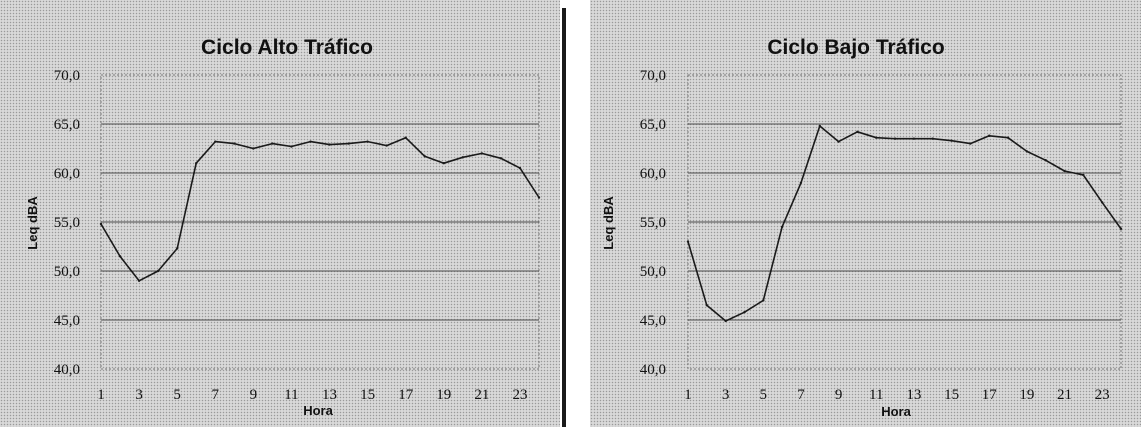 The image size is (1141, 427). What do you see at coordinates (320, 209) in the screenshot?
I see `series-line` at bounding box center [320, 209].